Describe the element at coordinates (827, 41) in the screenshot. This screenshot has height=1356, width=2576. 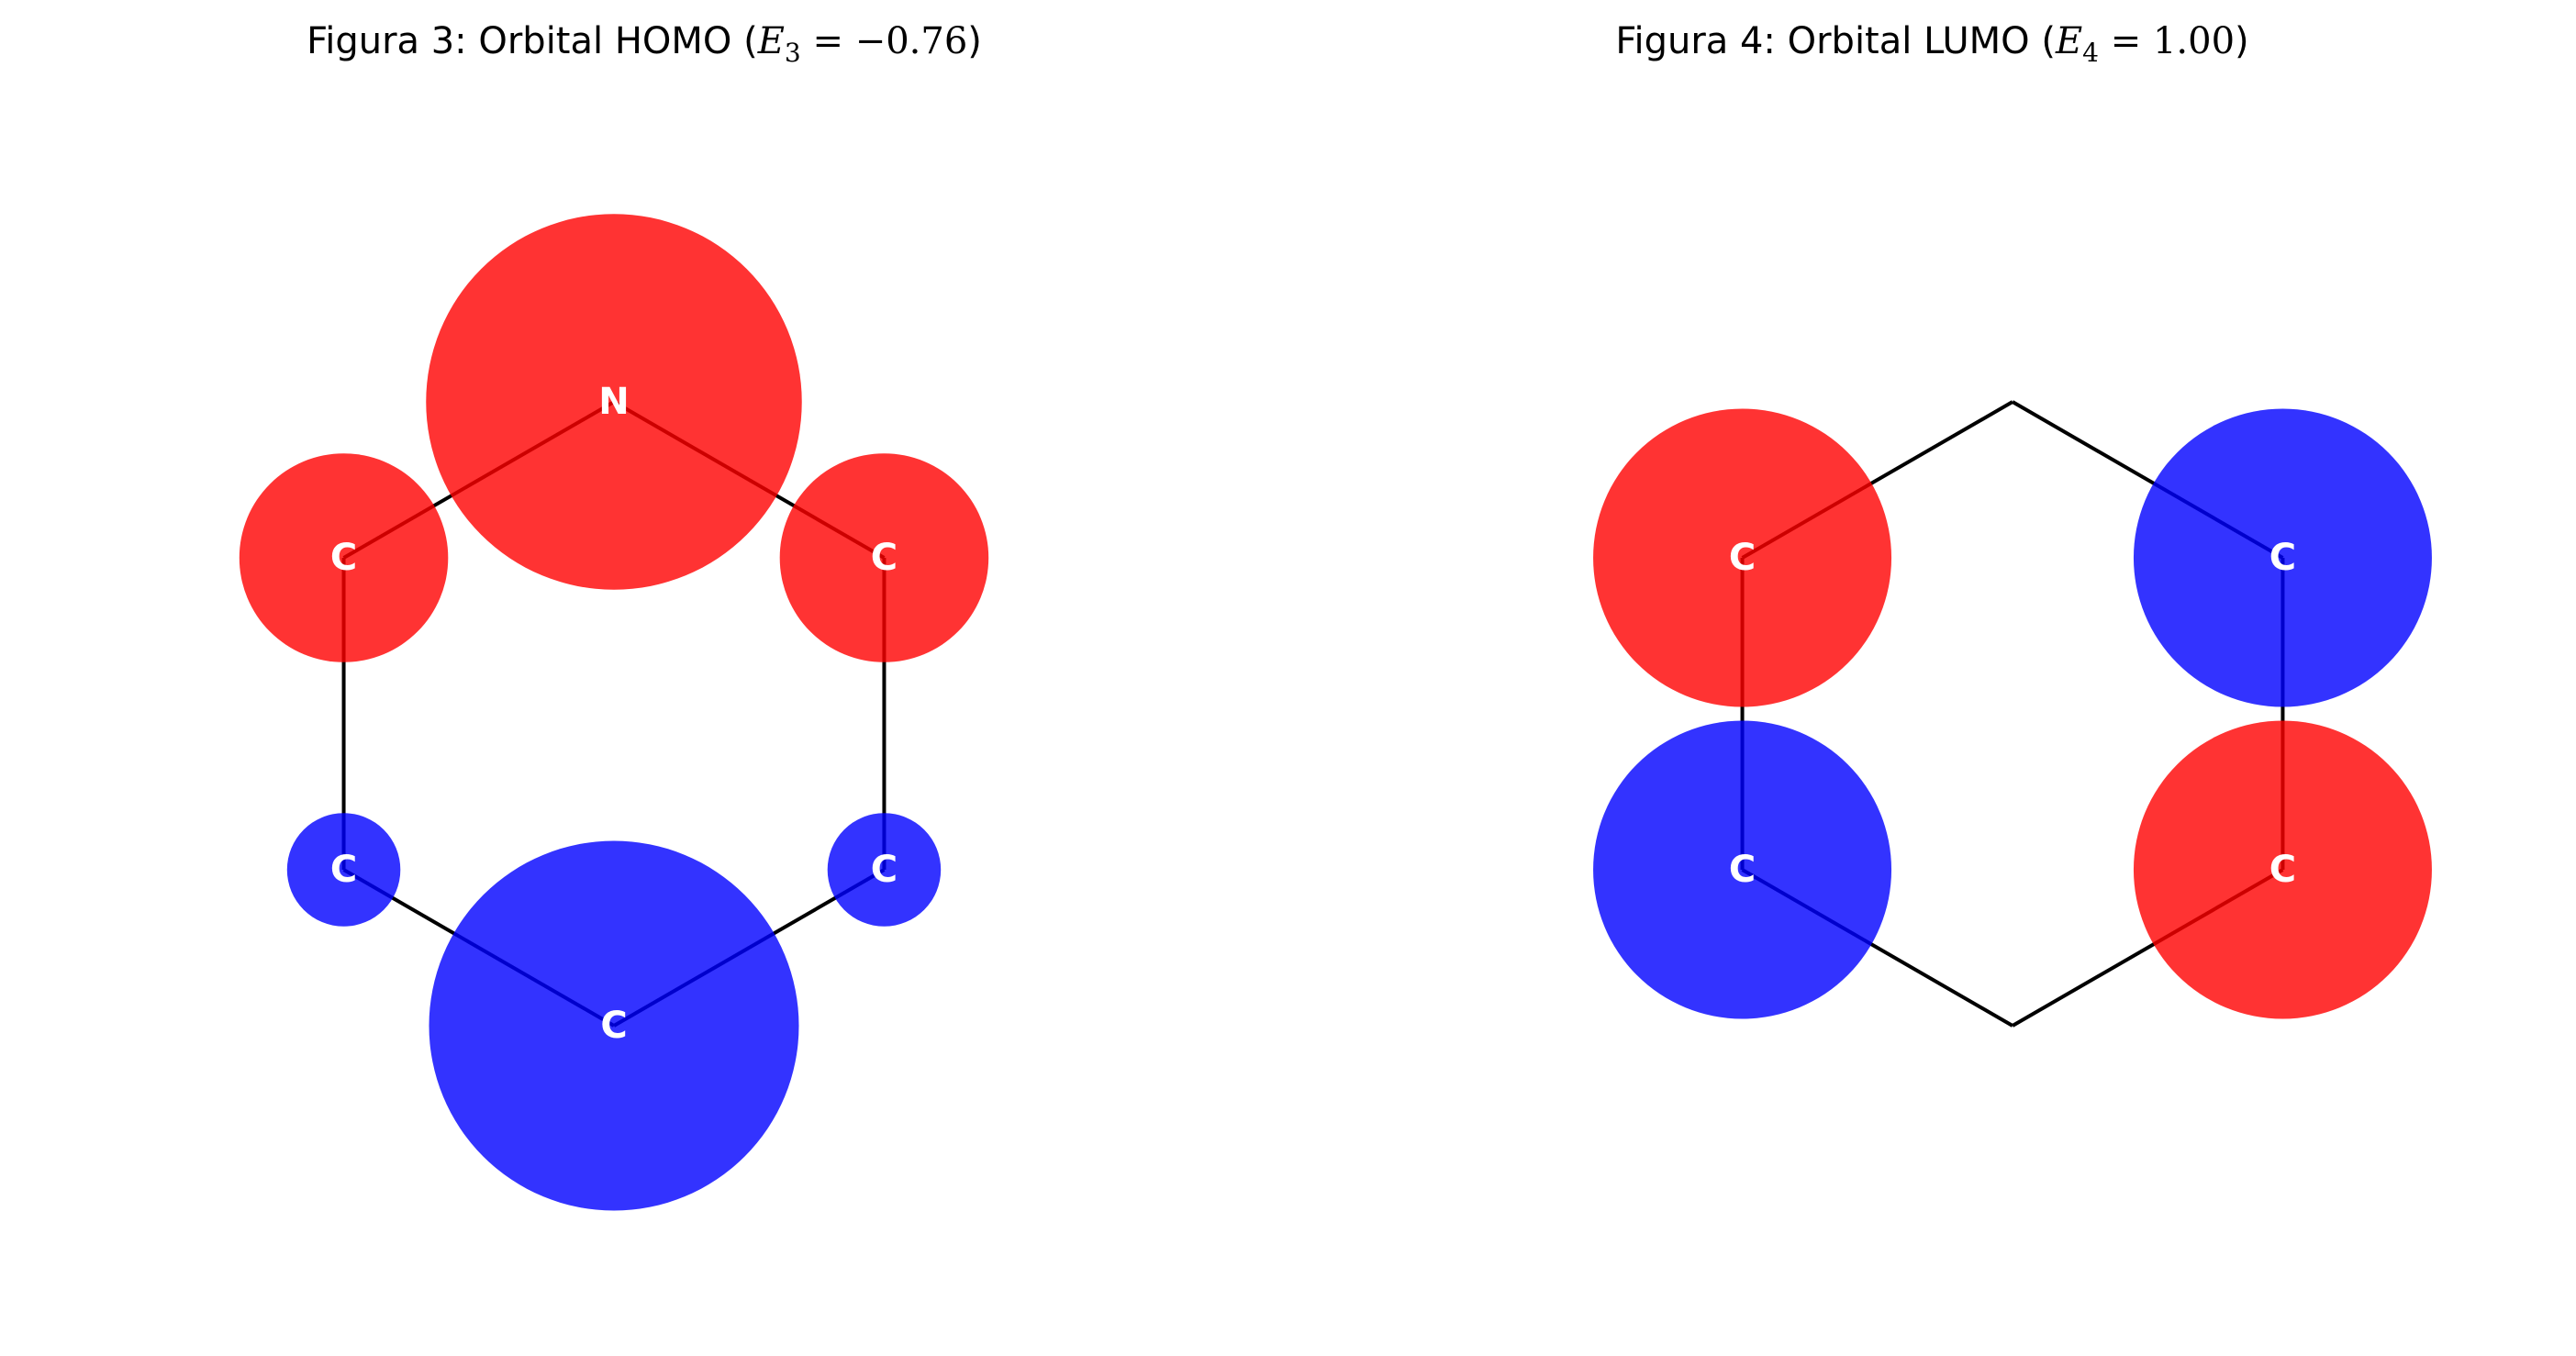
I see `homo-equals: =` at that location.